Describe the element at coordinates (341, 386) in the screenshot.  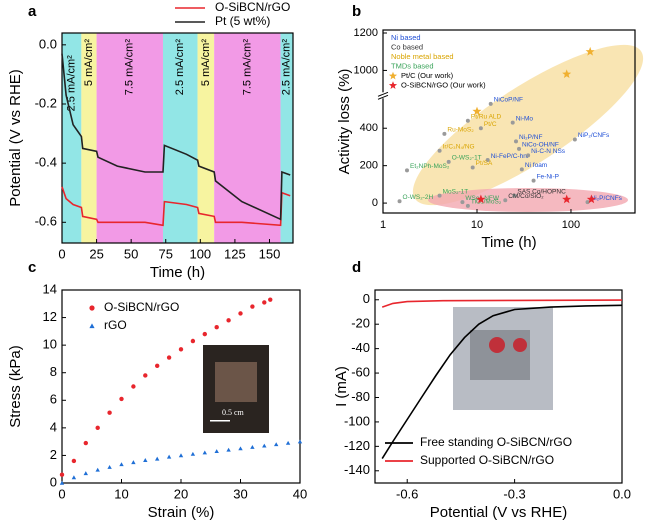
I see `y-axis-label: I (mA)` at that location.